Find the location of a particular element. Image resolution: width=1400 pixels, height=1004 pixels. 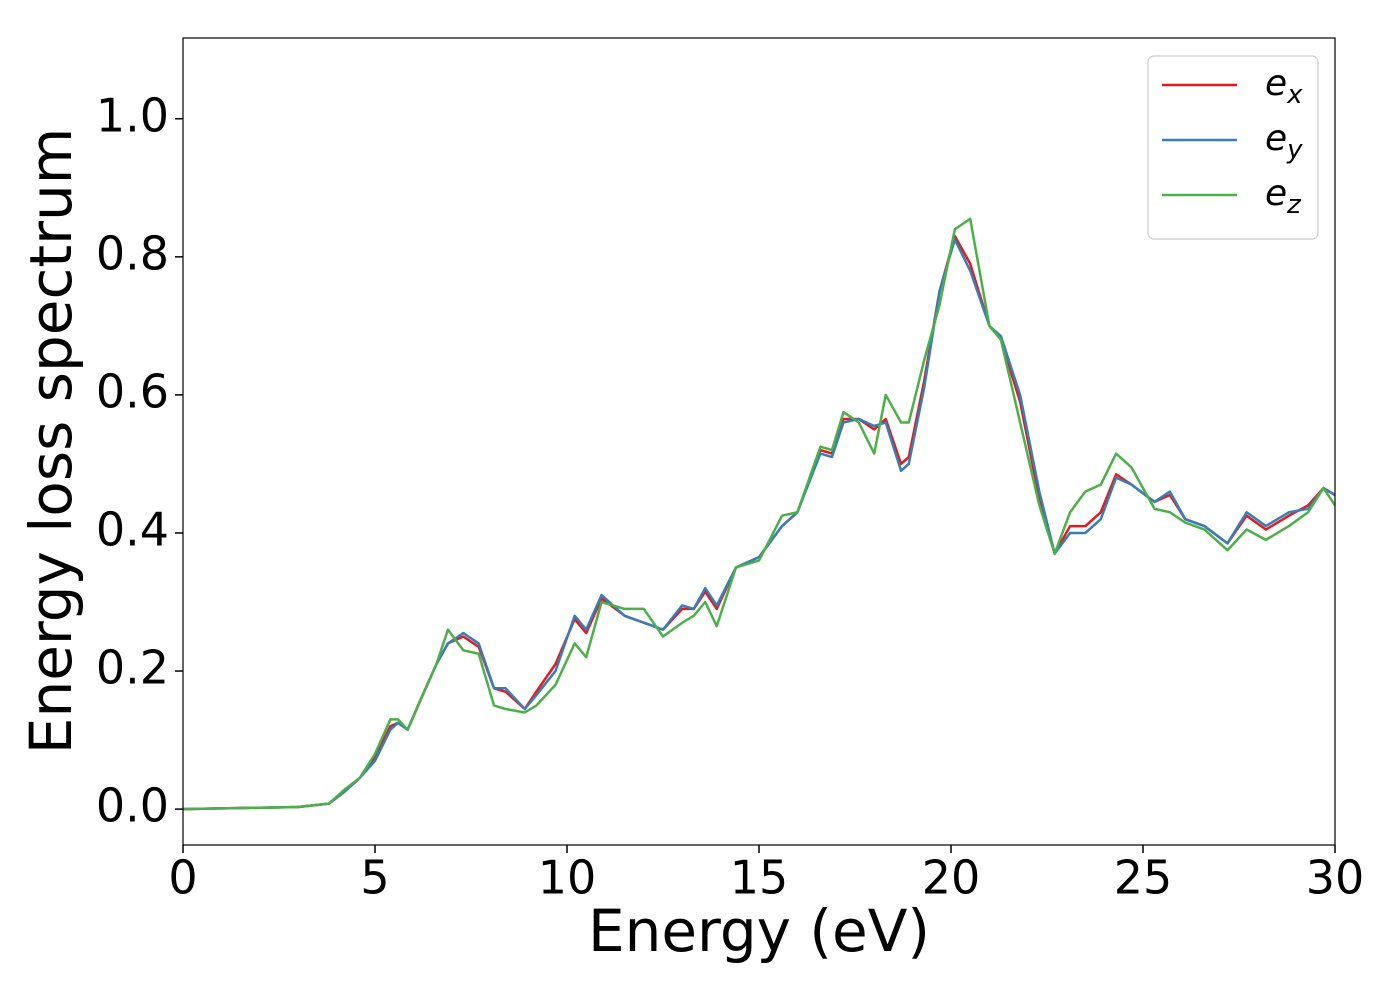

x-tick-label: 0 is located at coordinates (182, 878).